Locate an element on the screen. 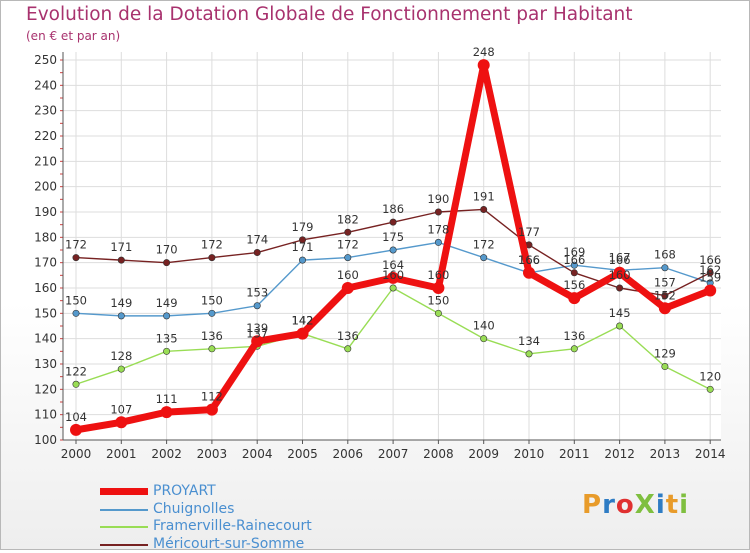  data-label: 135 is located at coordinates (167, 338).